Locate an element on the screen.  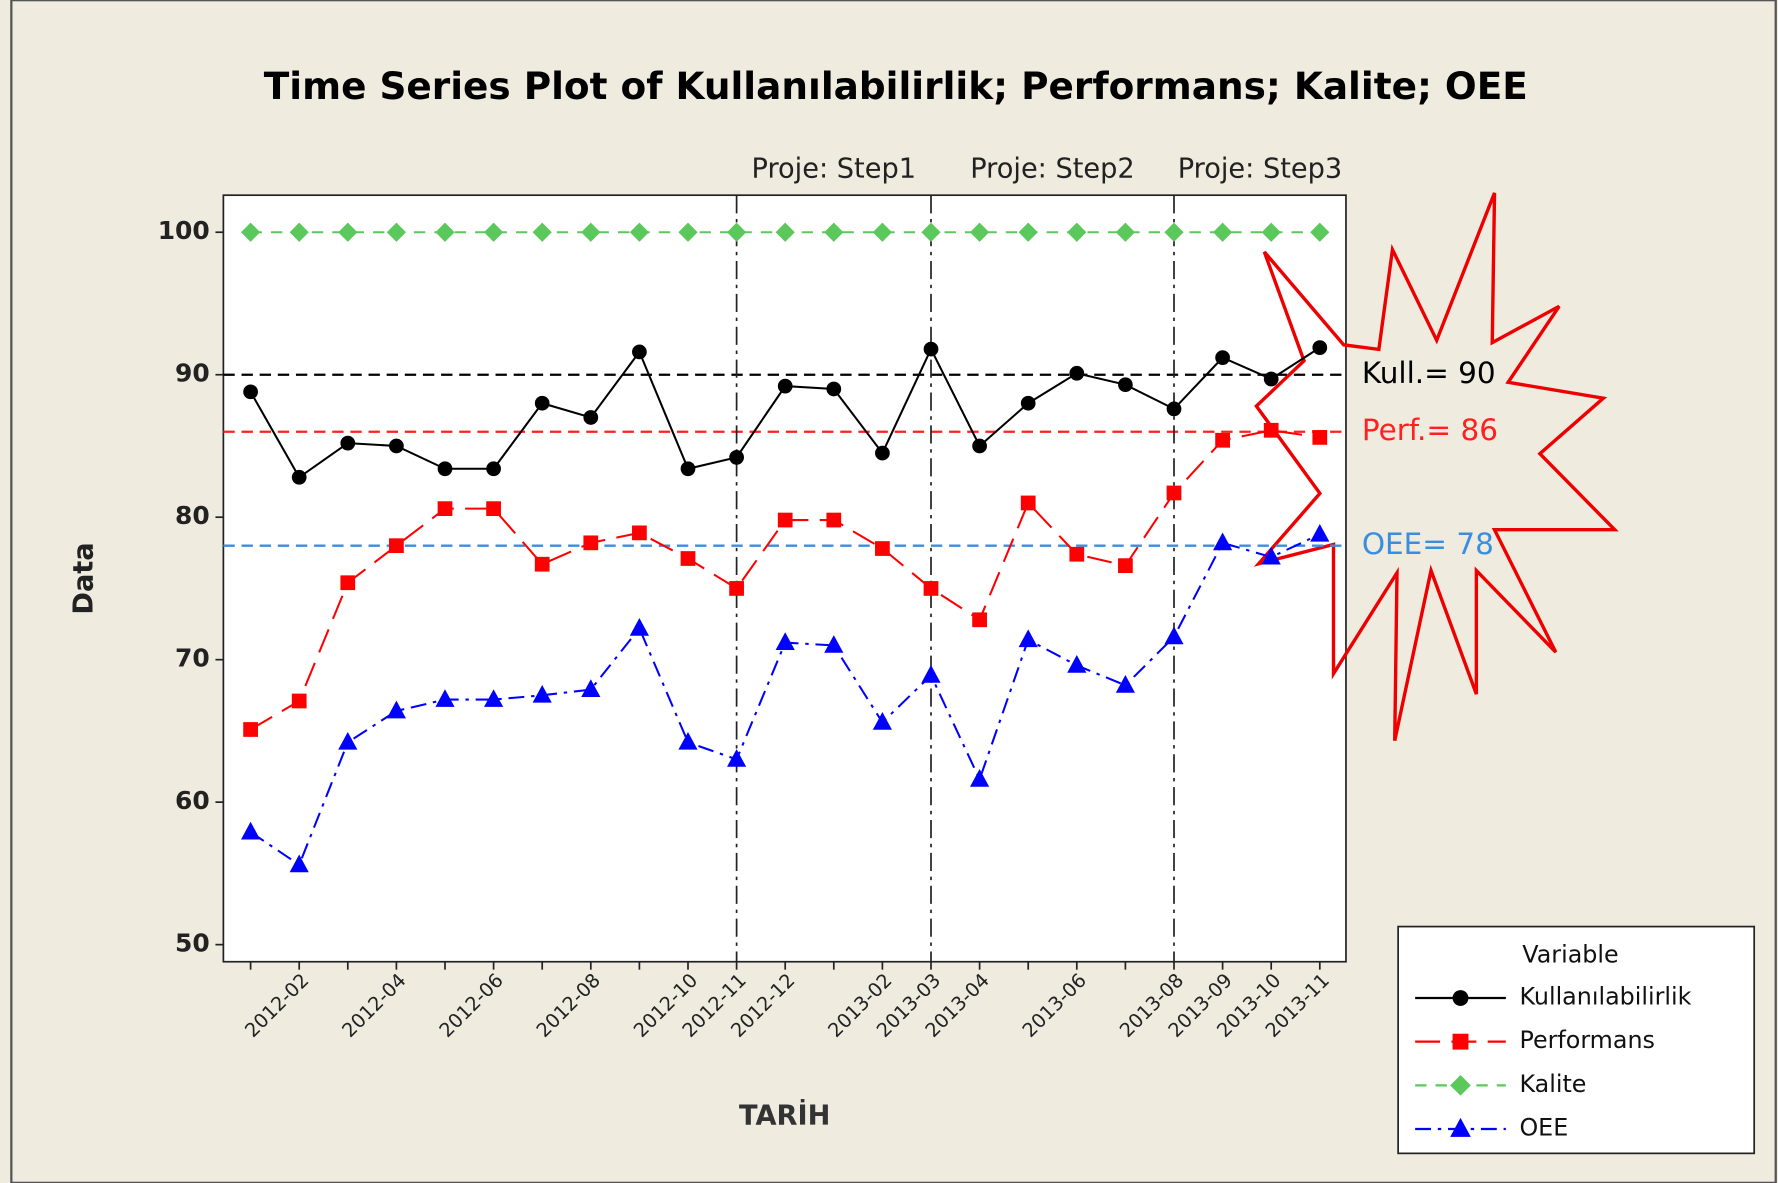
y-tick-label: 70 is located at coordinates (192, 658).